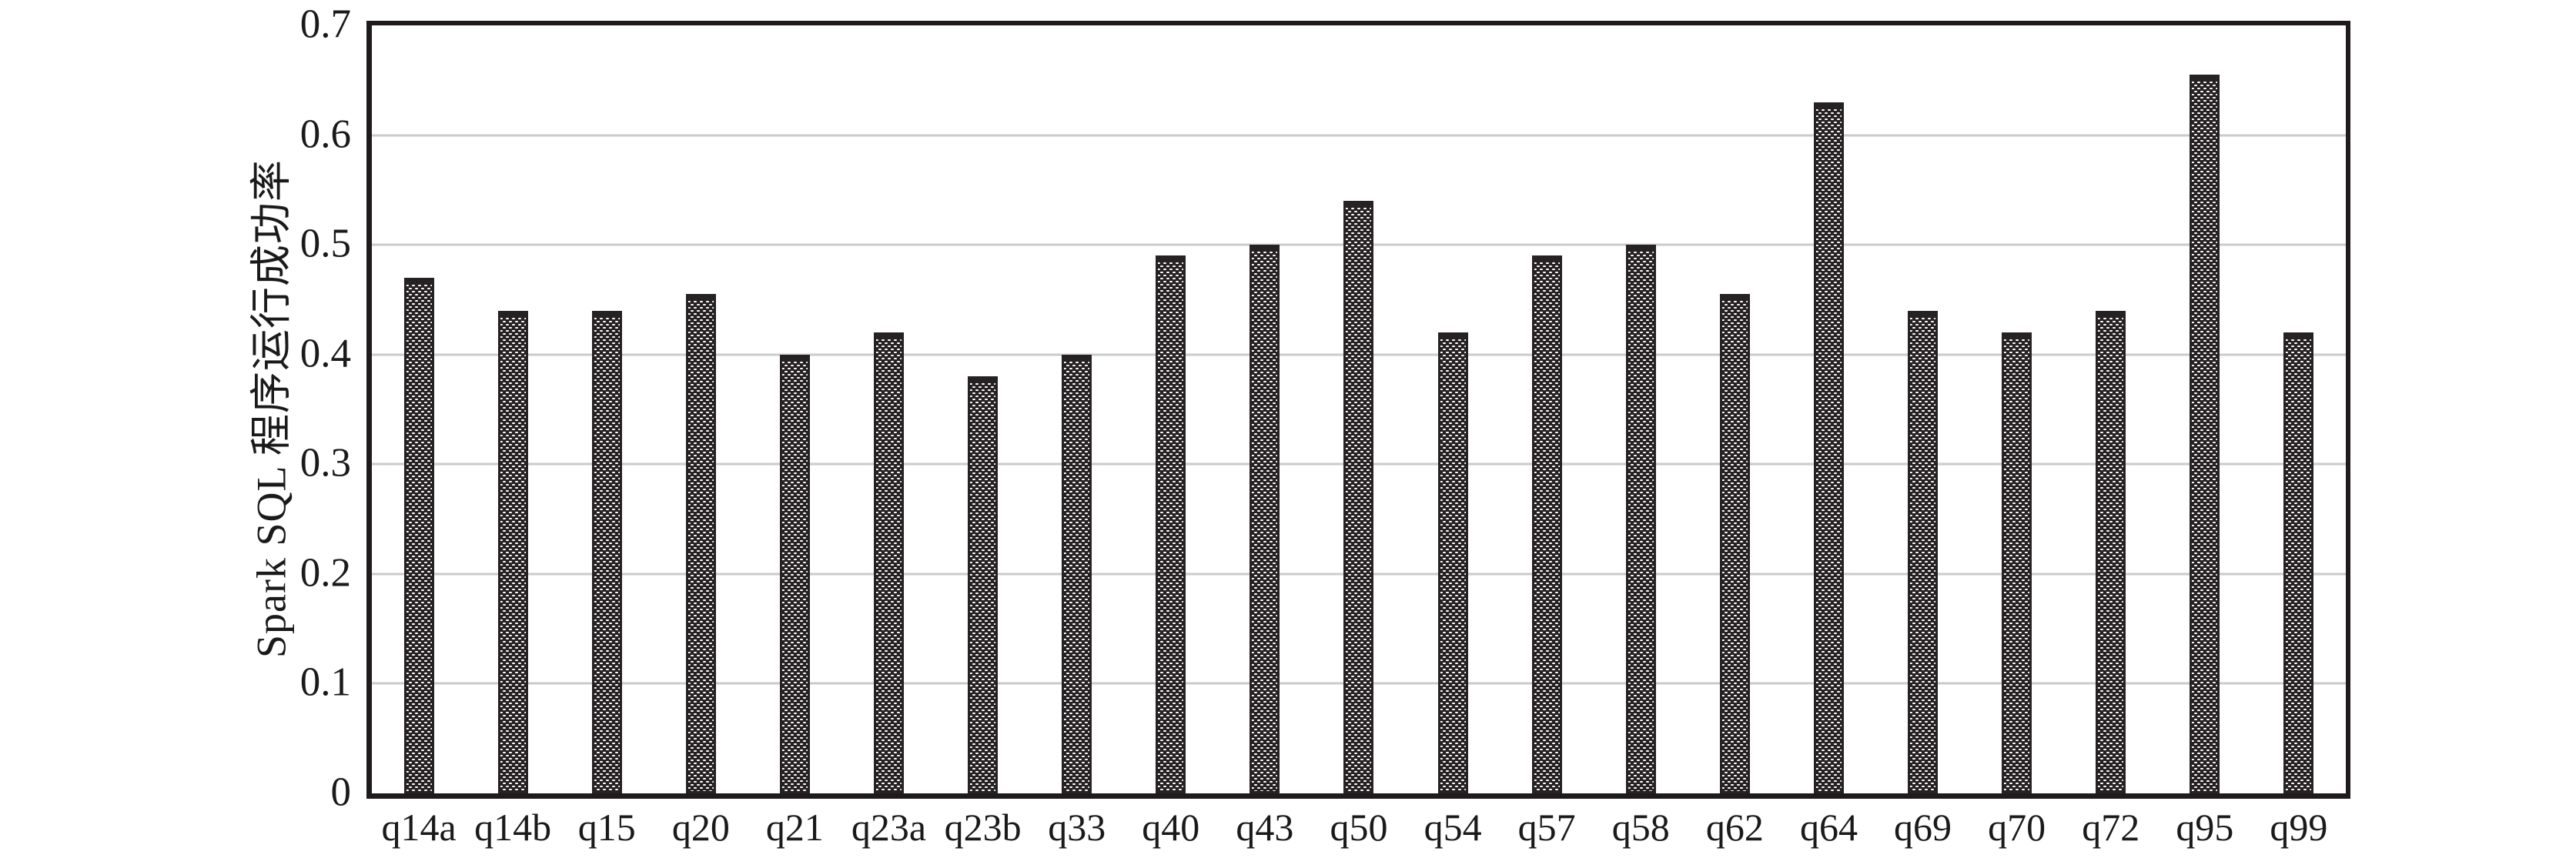 Image resolution: width=2576 pixels, height=858 pixels. What do you see at coordinates (1452, 562) in the screenshot?
I see `bar-q54` at bounding box center [1452, 562].